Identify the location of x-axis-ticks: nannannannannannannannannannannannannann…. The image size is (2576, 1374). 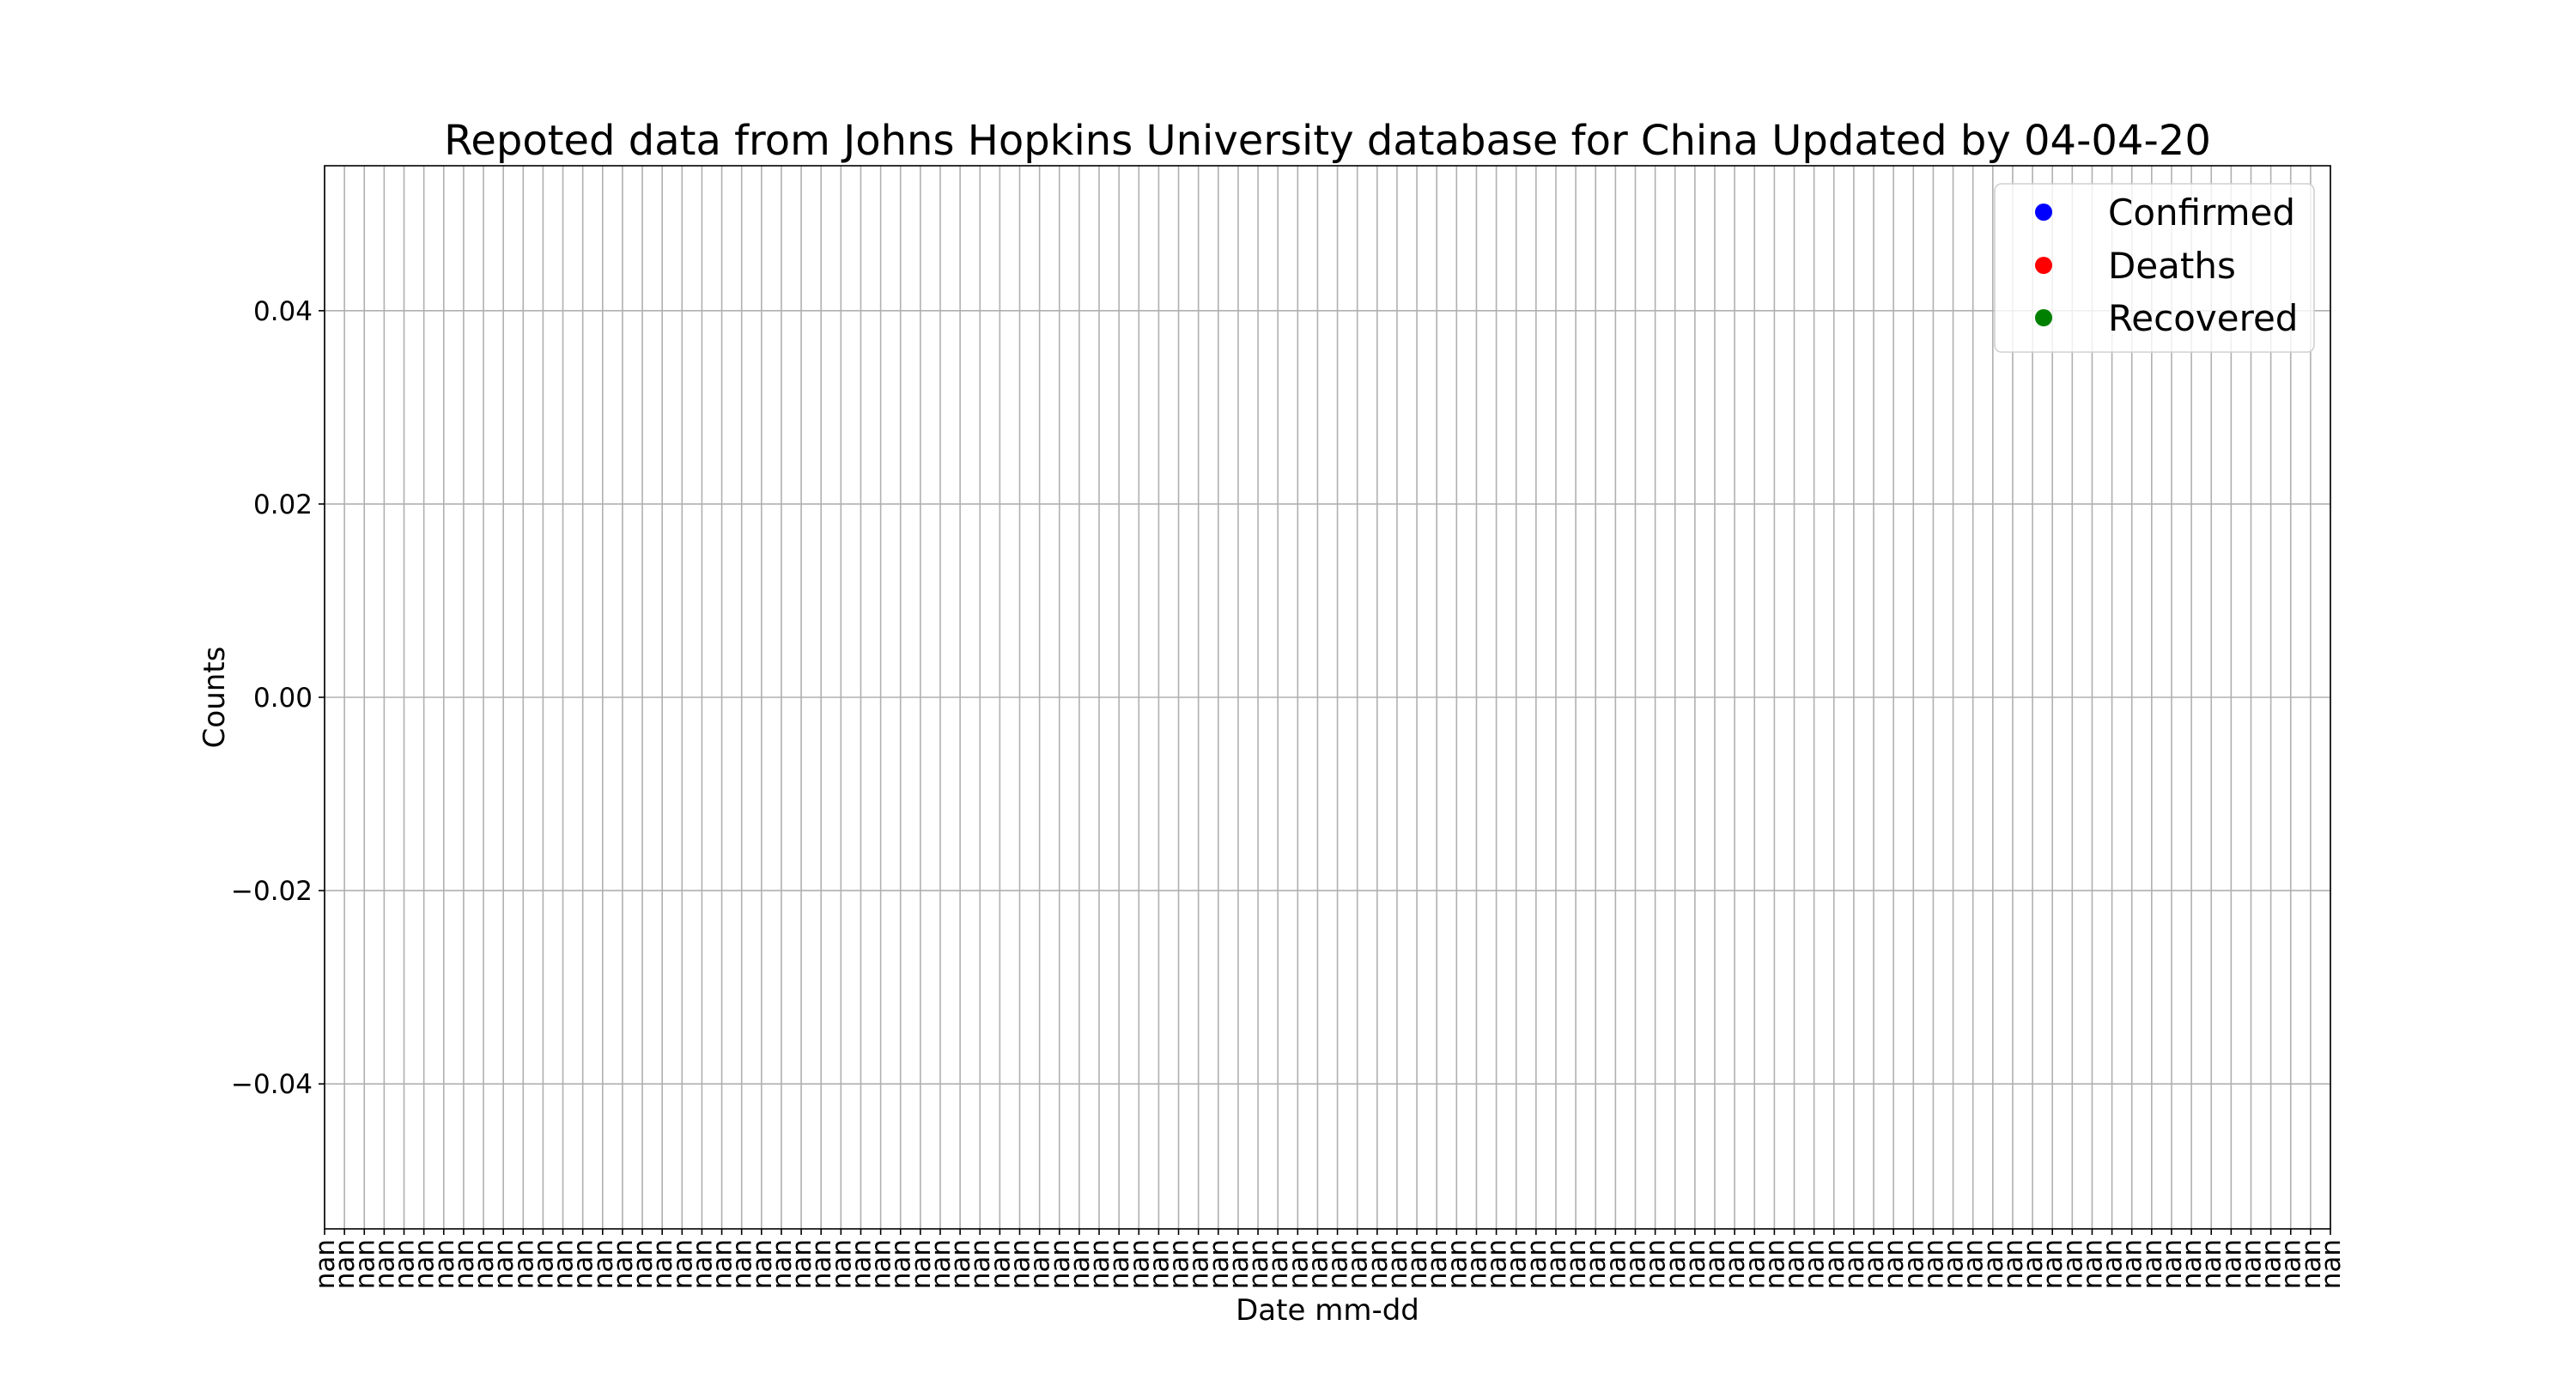
(1328, 1259).